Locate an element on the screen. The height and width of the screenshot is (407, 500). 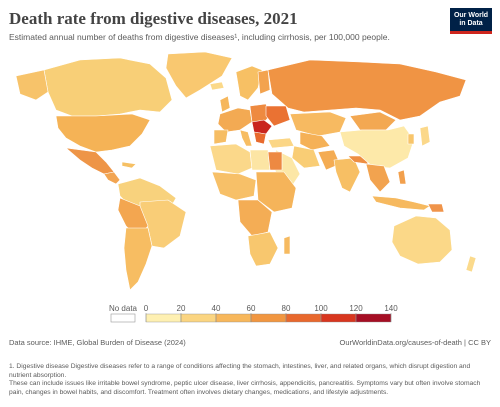
iberia is located at coordinates (221, 137).